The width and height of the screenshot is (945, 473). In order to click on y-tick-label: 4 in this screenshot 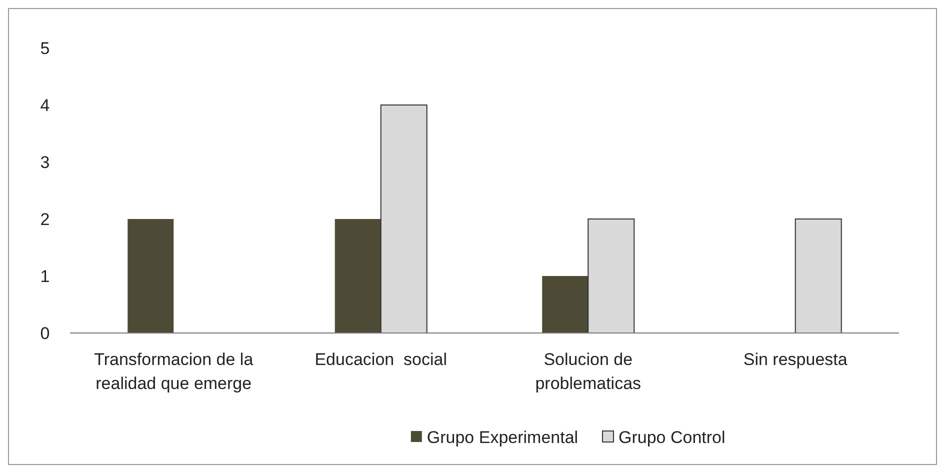, I will do `click(45, 105)`.